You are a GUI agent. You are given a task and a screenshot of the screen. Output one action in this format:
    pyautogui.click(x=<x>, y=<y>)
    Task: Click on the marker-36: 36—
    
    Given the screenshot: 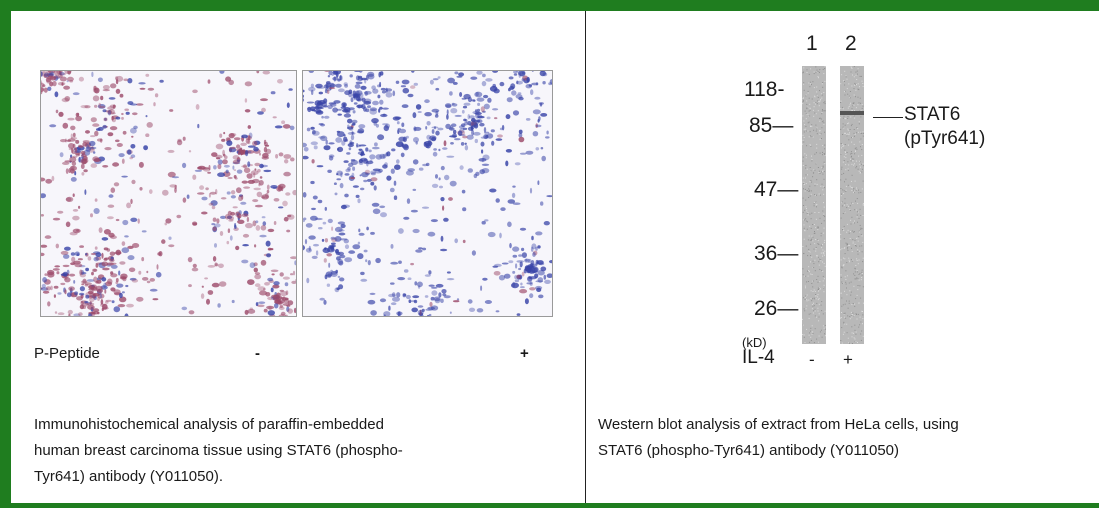 What is the action you would take?
    pyautogui.click(x=776, y=253)
    